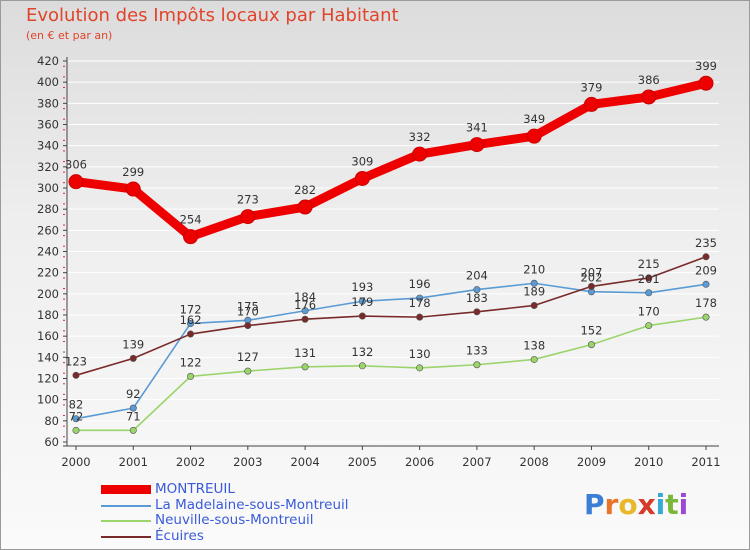  I want to click on y-tick-label: 180, so click(48, 315).